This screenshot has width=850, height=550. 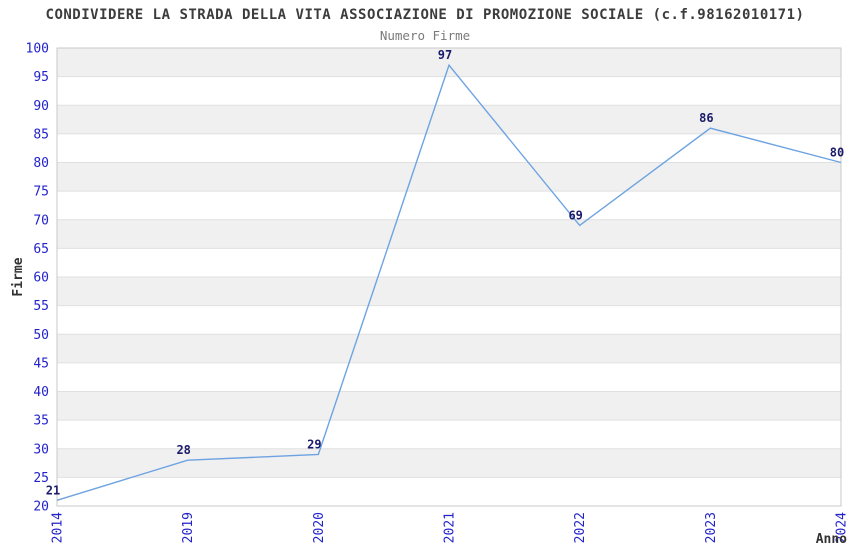 I want to click on y-tick-label: 45, so click(x=41, y=363).